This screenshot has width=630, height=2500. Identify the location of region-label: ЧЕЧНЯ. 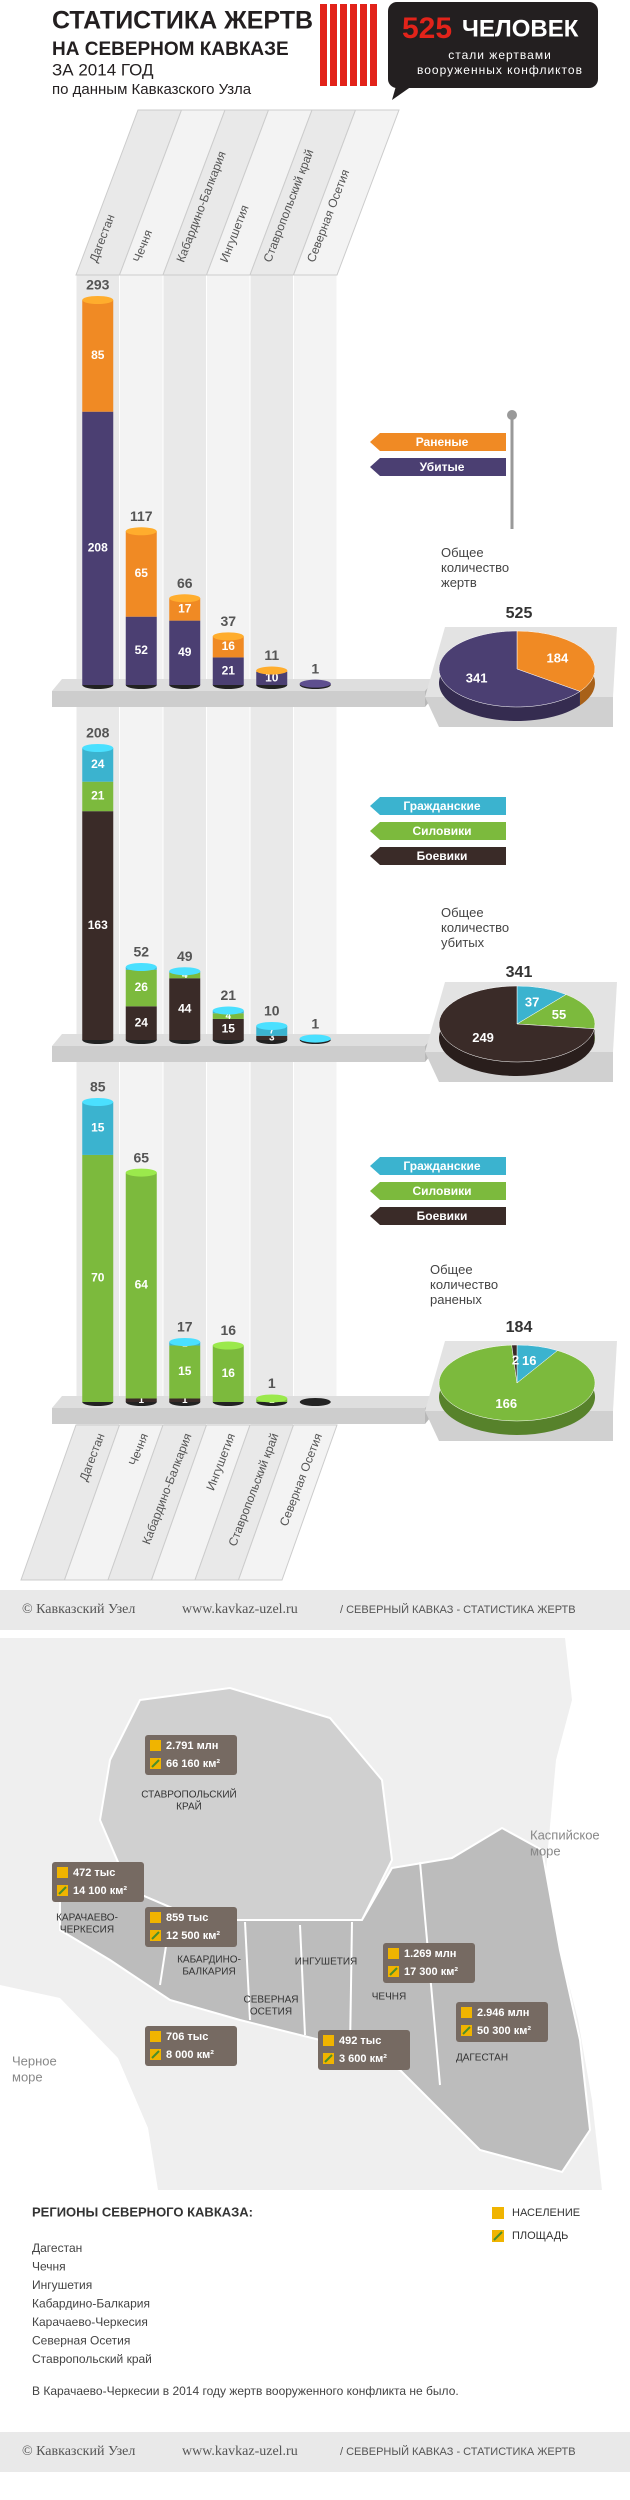
(389, 1997).